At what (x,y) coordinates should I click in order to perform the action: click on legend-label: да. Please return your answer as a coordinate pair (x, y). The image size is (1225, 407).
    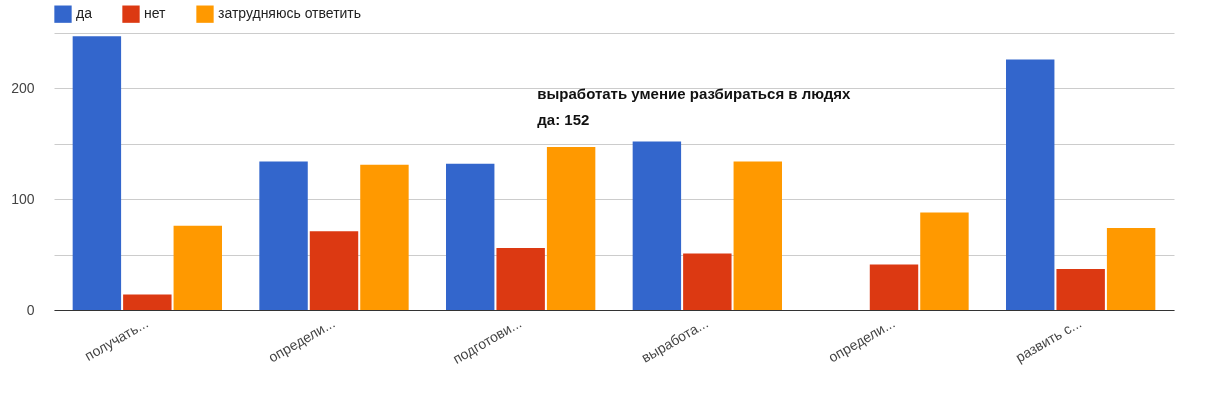
    Looking at the image, I should click on (84, 13).